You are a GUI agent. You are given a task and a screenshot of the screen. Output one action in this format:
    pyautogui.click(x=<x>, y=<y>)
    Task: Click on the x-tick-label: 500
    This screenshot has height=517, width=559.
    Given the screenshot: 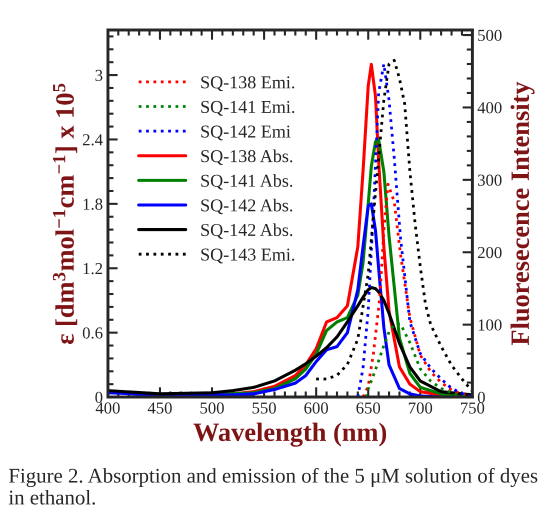 What is the action you would take?
    pyautogui.click(x=212, y=408)
    